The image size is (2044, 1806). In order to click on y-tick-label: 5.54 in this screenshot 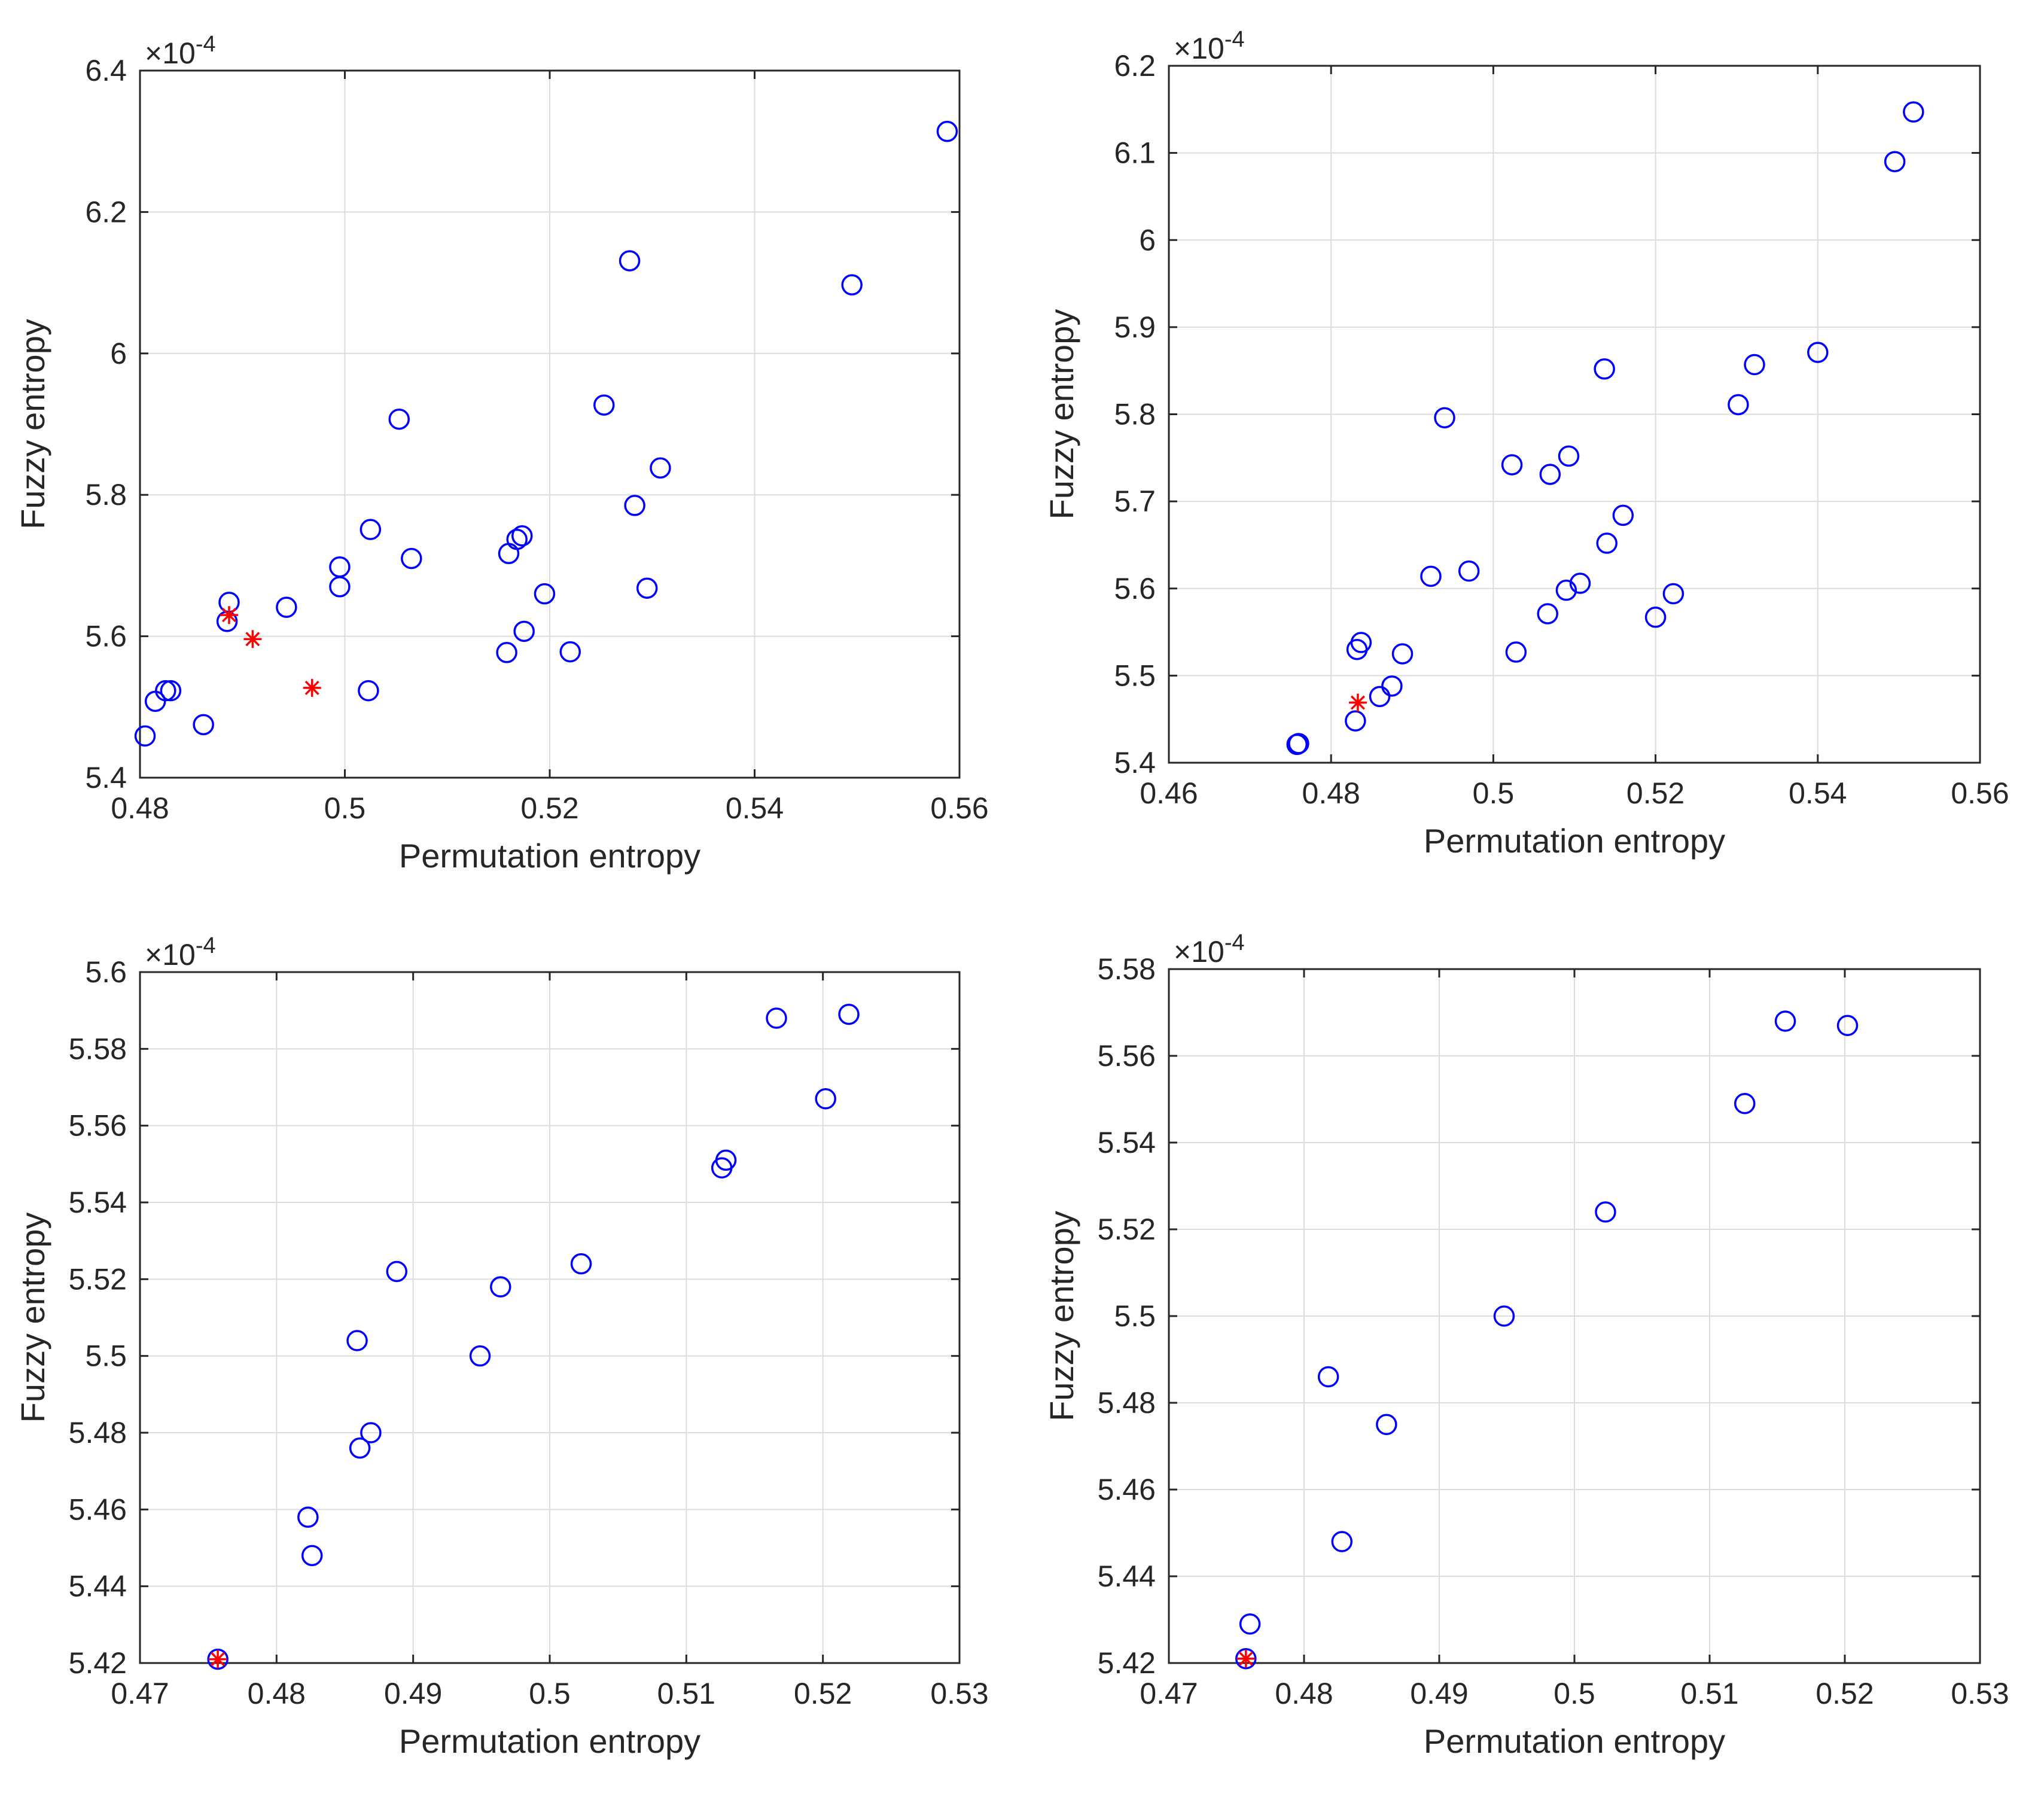, I will do `click(98, 1202)`.